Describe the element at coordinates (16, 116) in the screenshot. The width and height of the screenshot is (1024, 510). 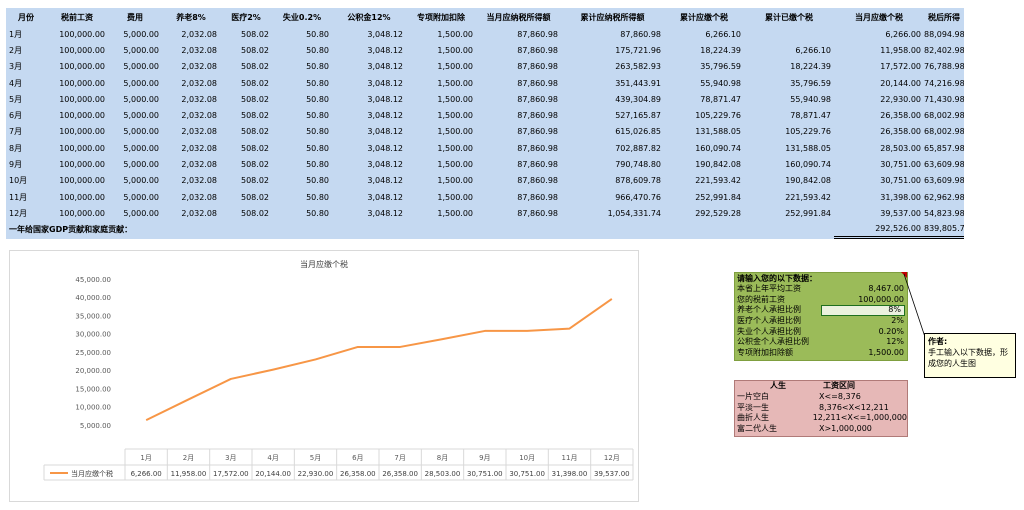
I see `month-cell: 6月` at that location.